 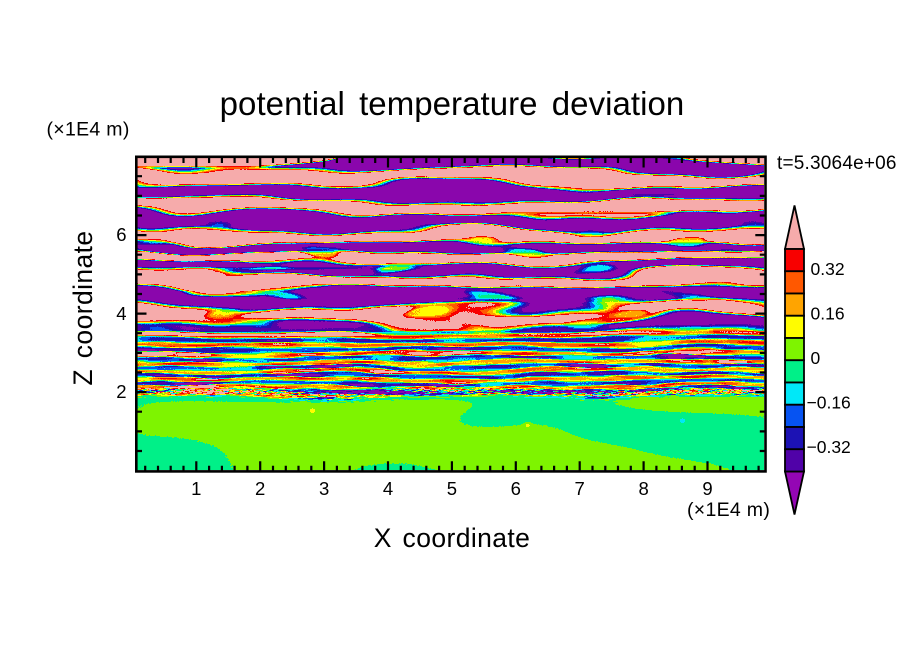 What do you see at coordinates (829, 403) in the screenshot?
I see `svg-text: −0.16` at bounding box center [829, 403].